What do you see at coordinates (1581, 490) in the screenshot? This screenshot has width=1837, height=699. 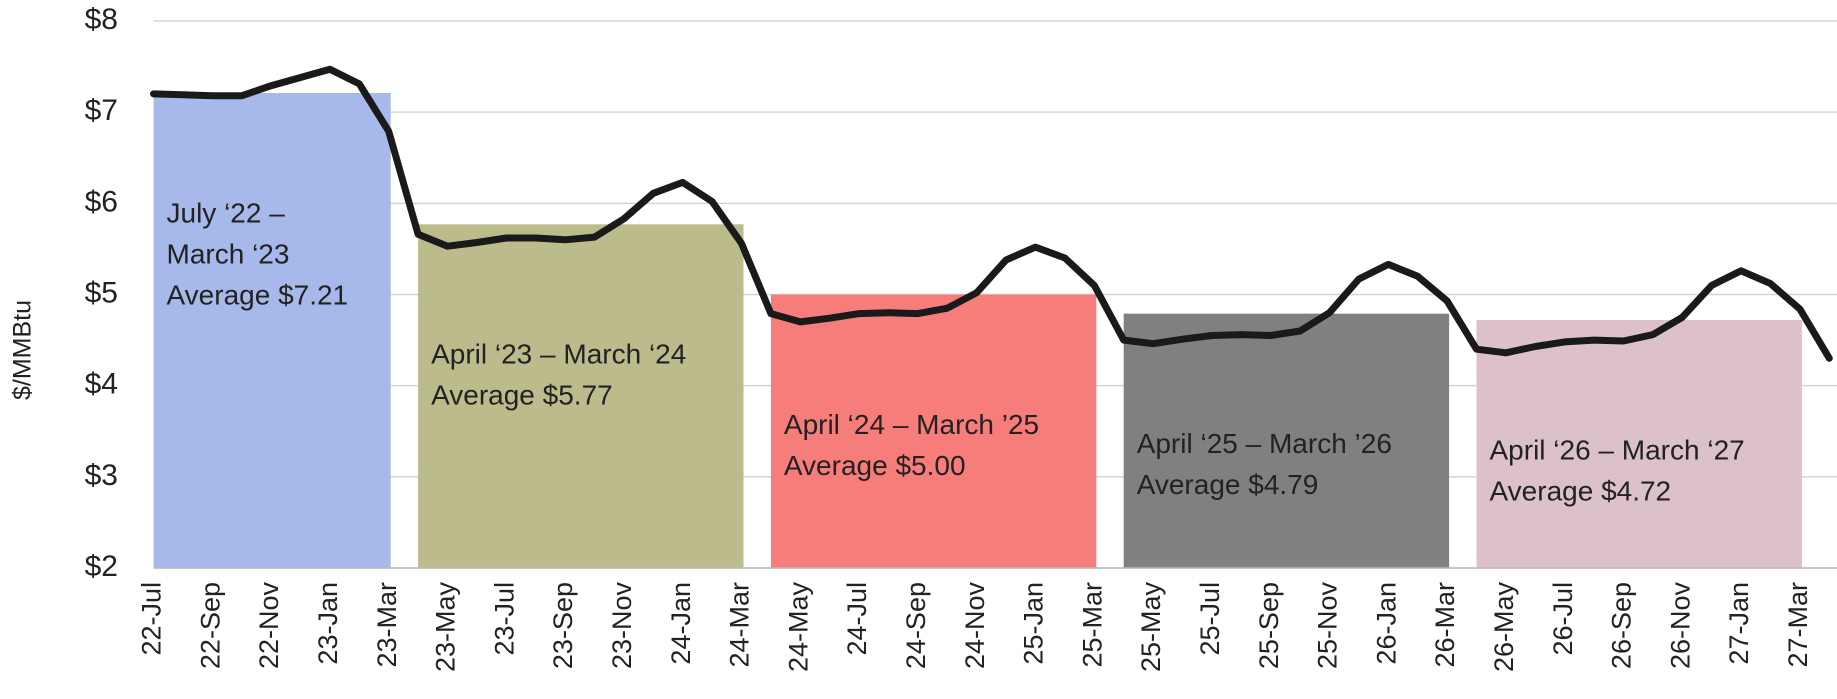 I see `period-average: Average $4.72` at bounding box center [1581, 490].